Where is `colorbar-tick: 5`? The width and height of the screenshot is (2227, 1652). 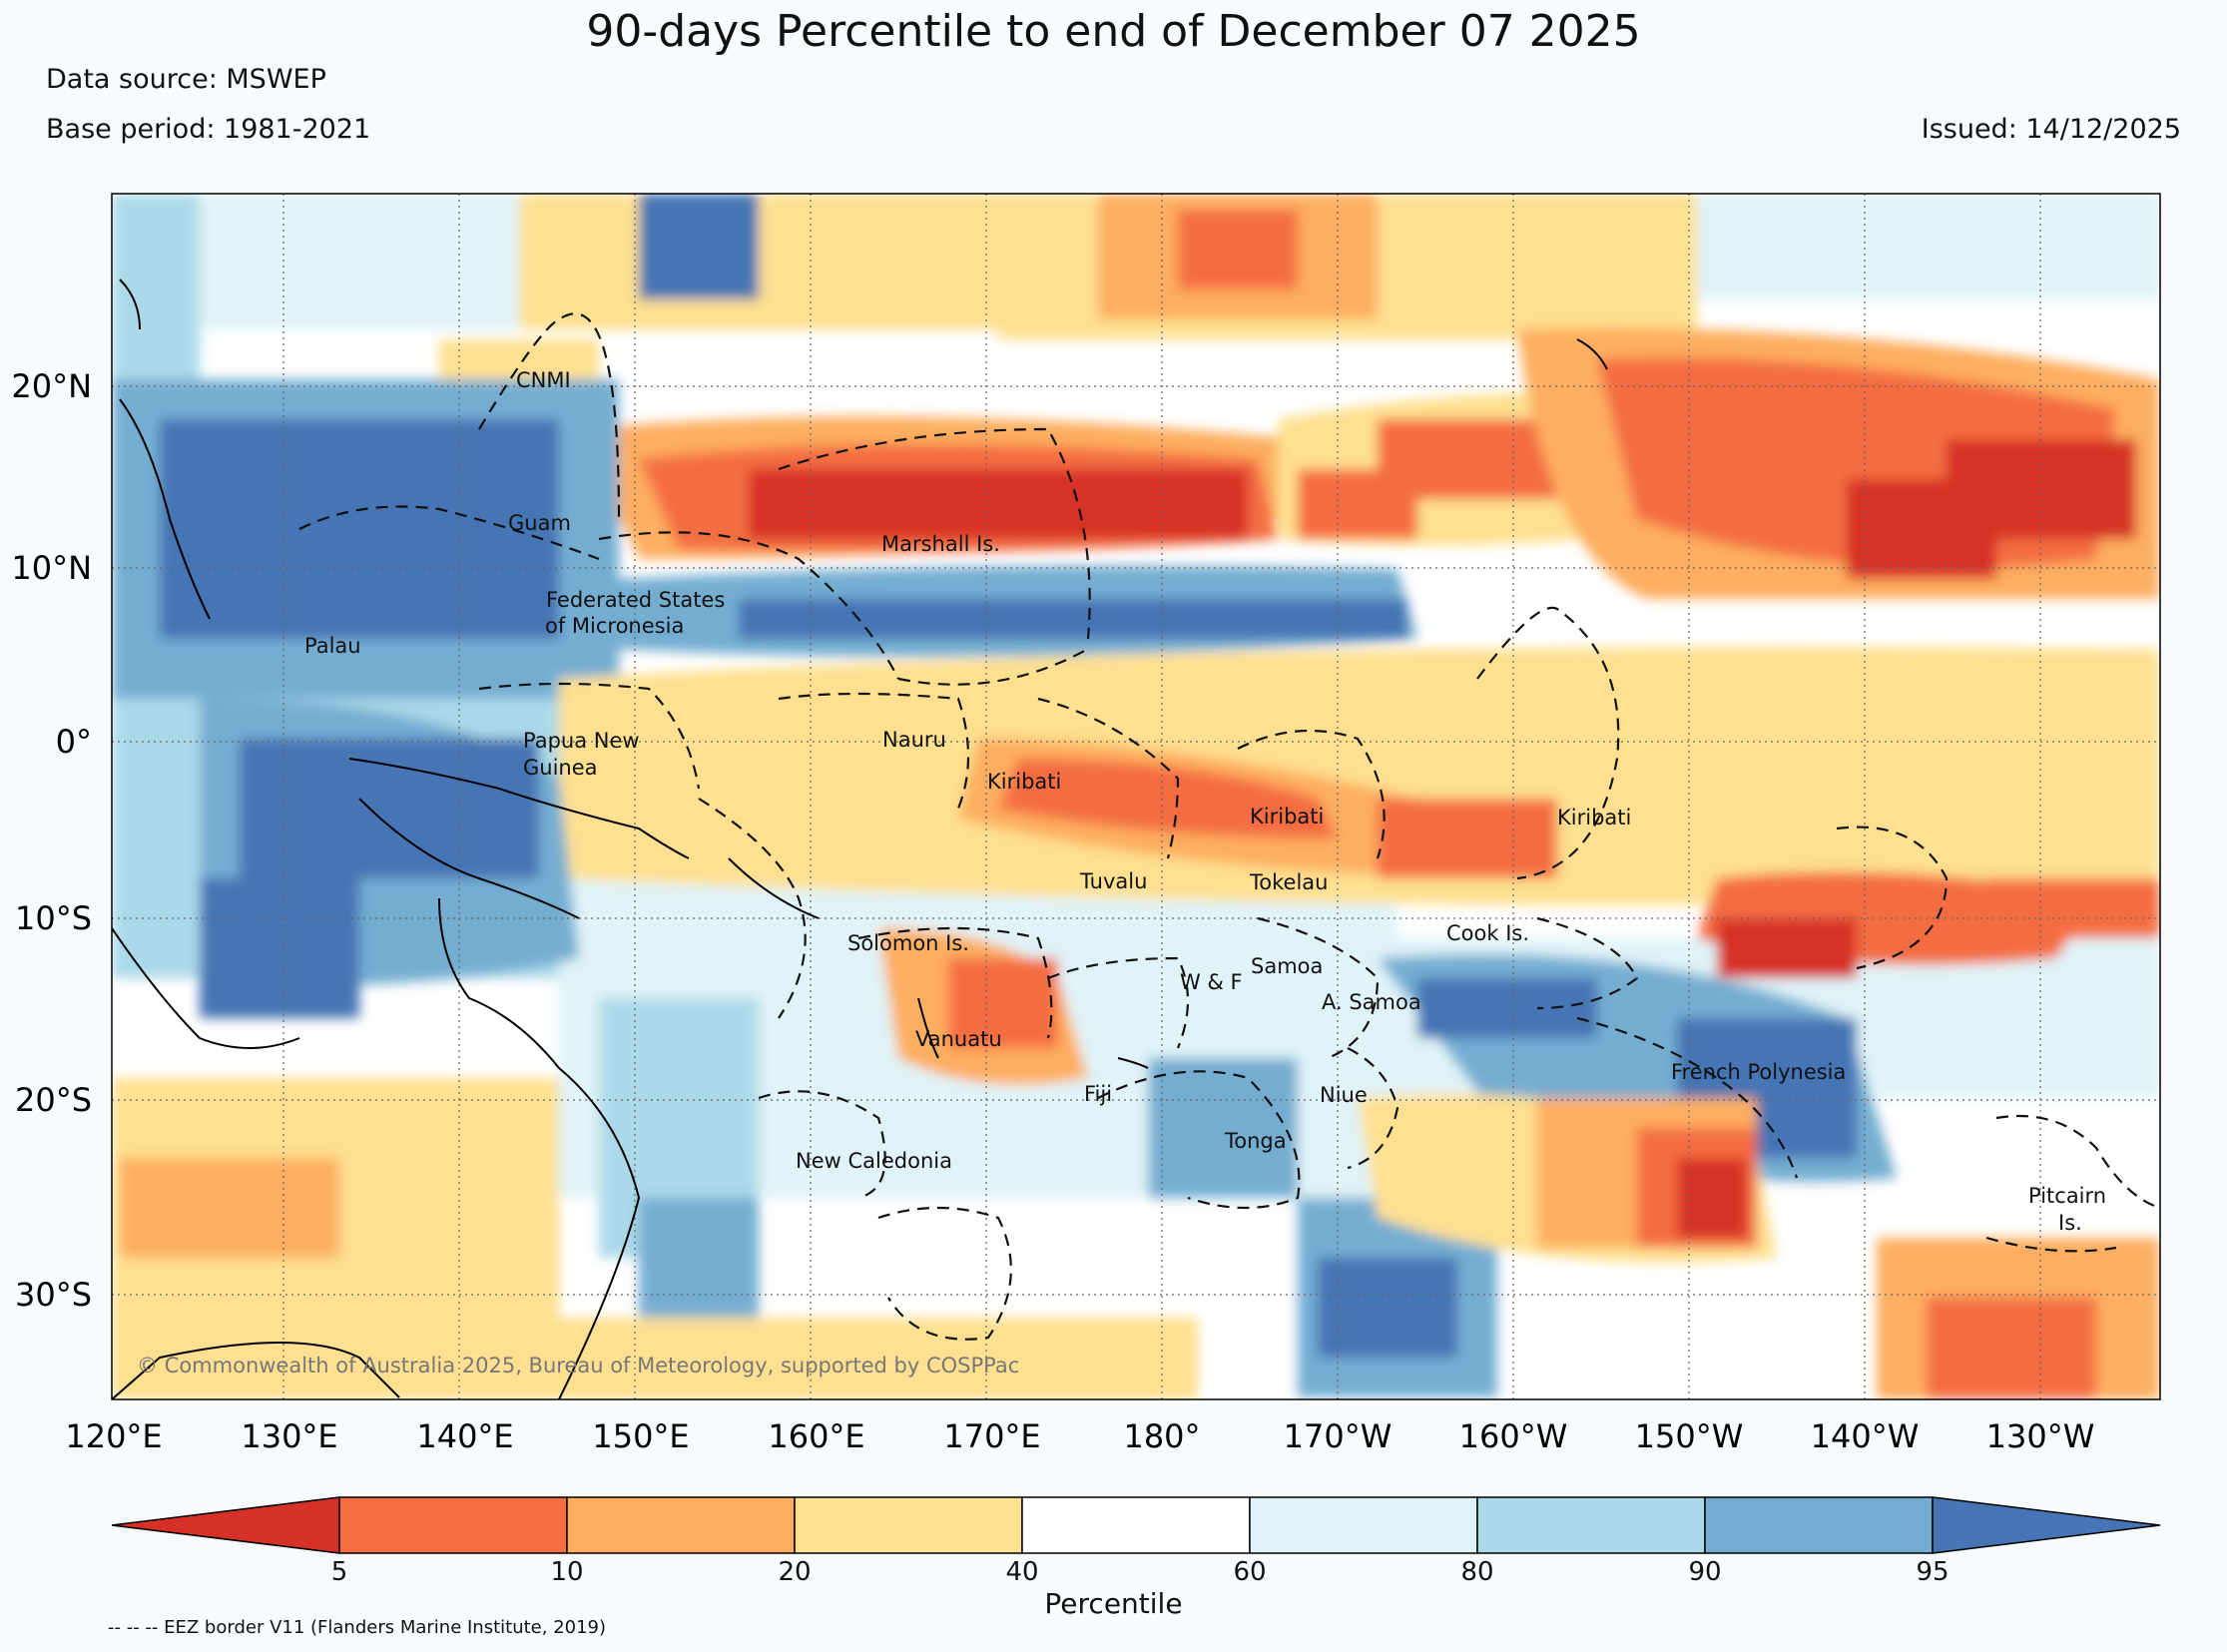 colorbar-tick: 5 is located at coordinates (339, 1572).